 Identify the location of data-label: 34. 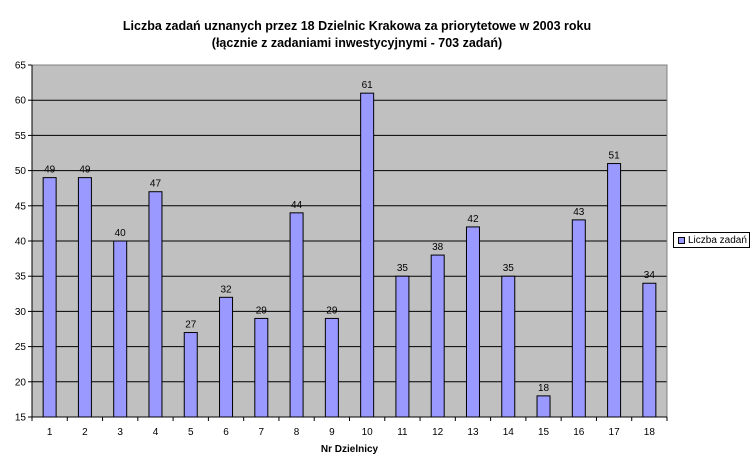
(650, 275).